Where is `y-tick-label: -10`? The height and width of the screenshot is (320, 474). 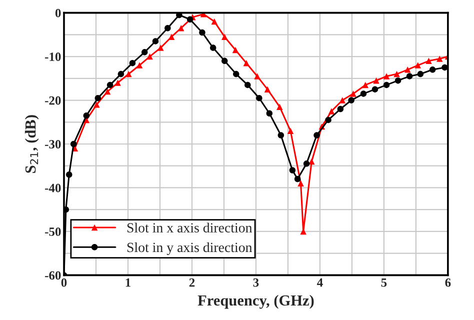 y-tick-label: -10 is located at coordinates (53, 56).